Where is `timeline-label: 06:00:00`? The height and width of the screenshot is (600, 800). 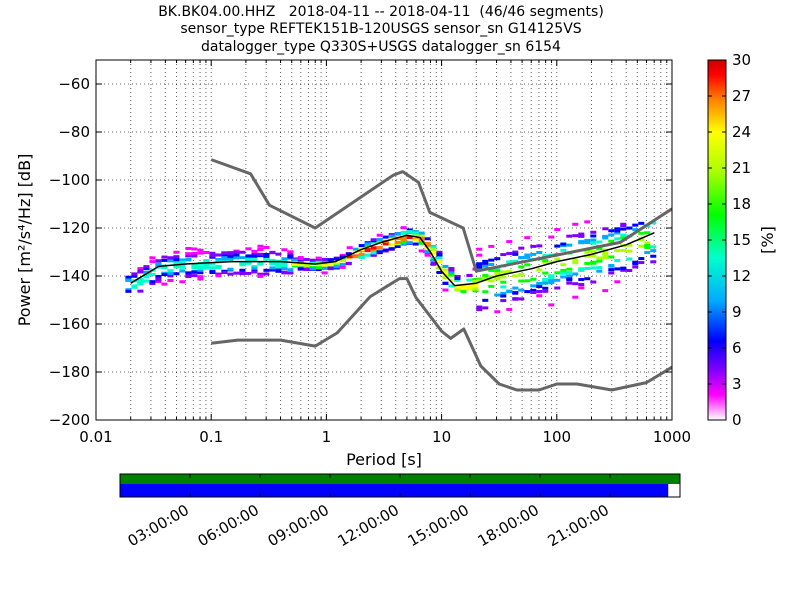 timeline-label: 06:00:00 is located at coordinates (228, 525).